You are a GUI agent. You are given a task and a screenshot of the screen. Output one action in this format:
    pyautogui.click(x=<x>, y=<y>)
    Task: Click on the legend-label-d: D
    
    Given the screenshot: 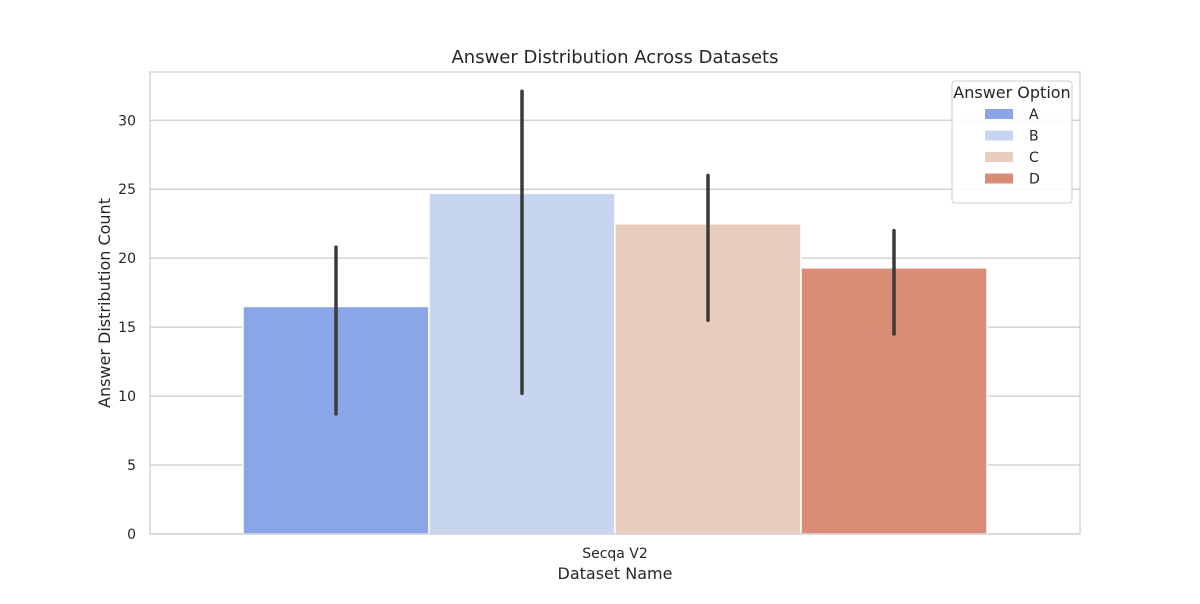 What is the action you would take?
    pyautogui.click(x=1034, y=180)
    